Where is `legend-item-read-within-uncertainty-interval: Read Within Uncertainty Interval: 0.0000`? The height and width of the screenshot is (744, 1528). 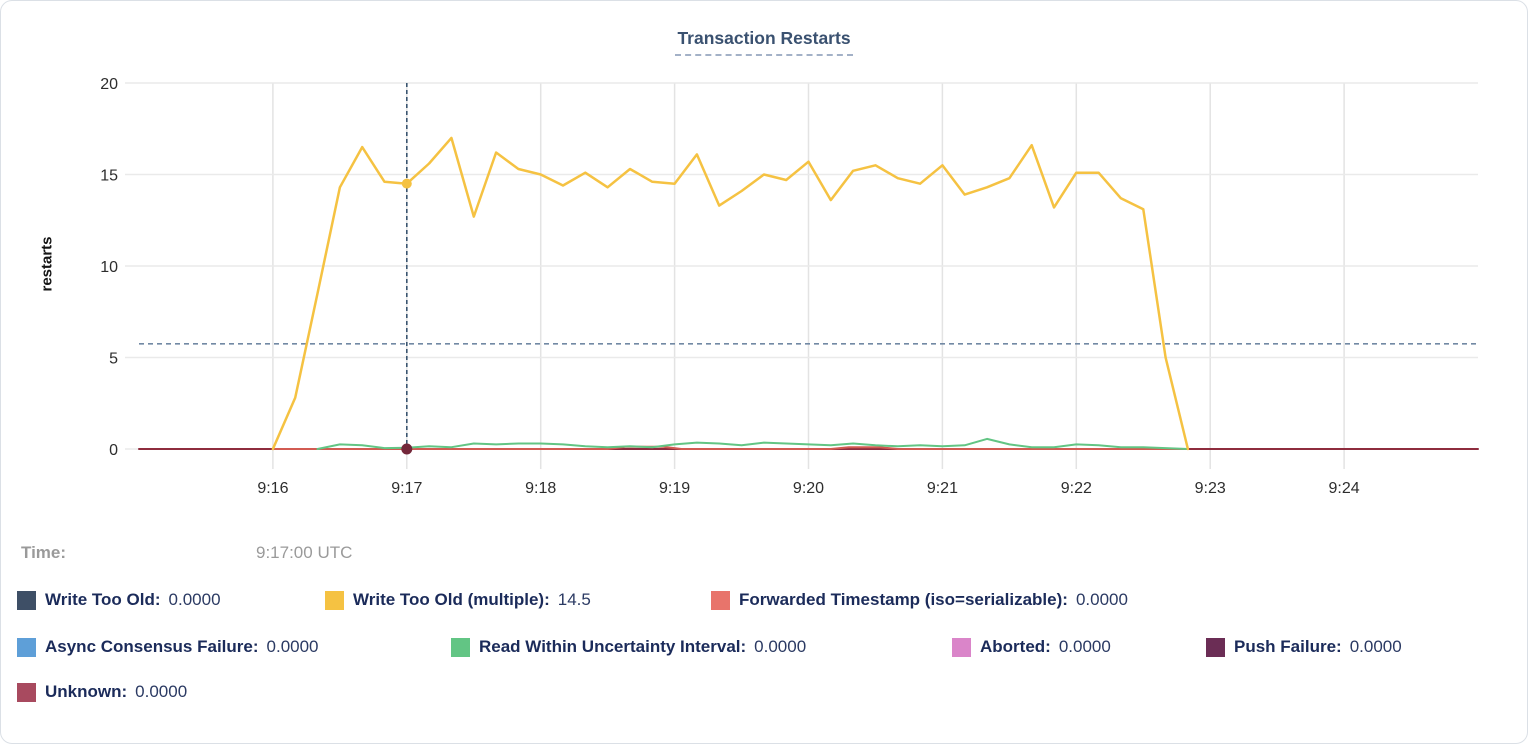
legend-item-read-within-uncertainty-interval: Read Within Uncertainty Interval: 0.0000 is located at coordinates (628, 647).